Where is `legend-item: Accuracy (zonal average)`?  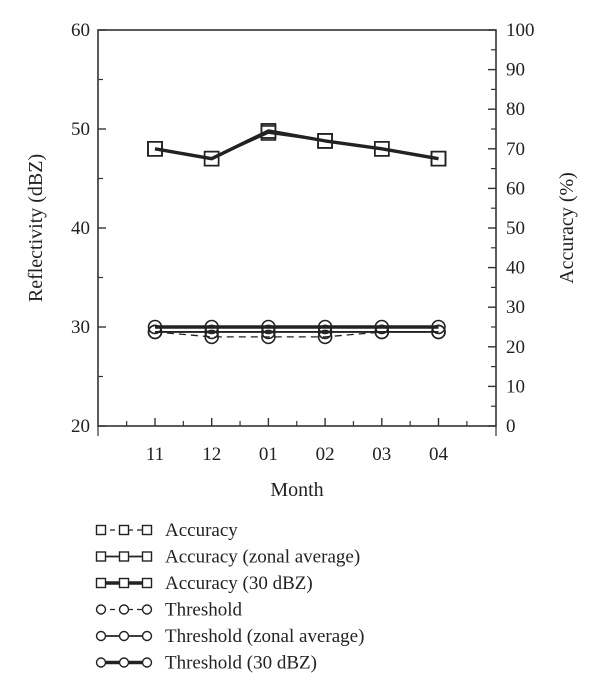 legend-item: Accuracy (zonal average) is located at coordinates (227, 557).